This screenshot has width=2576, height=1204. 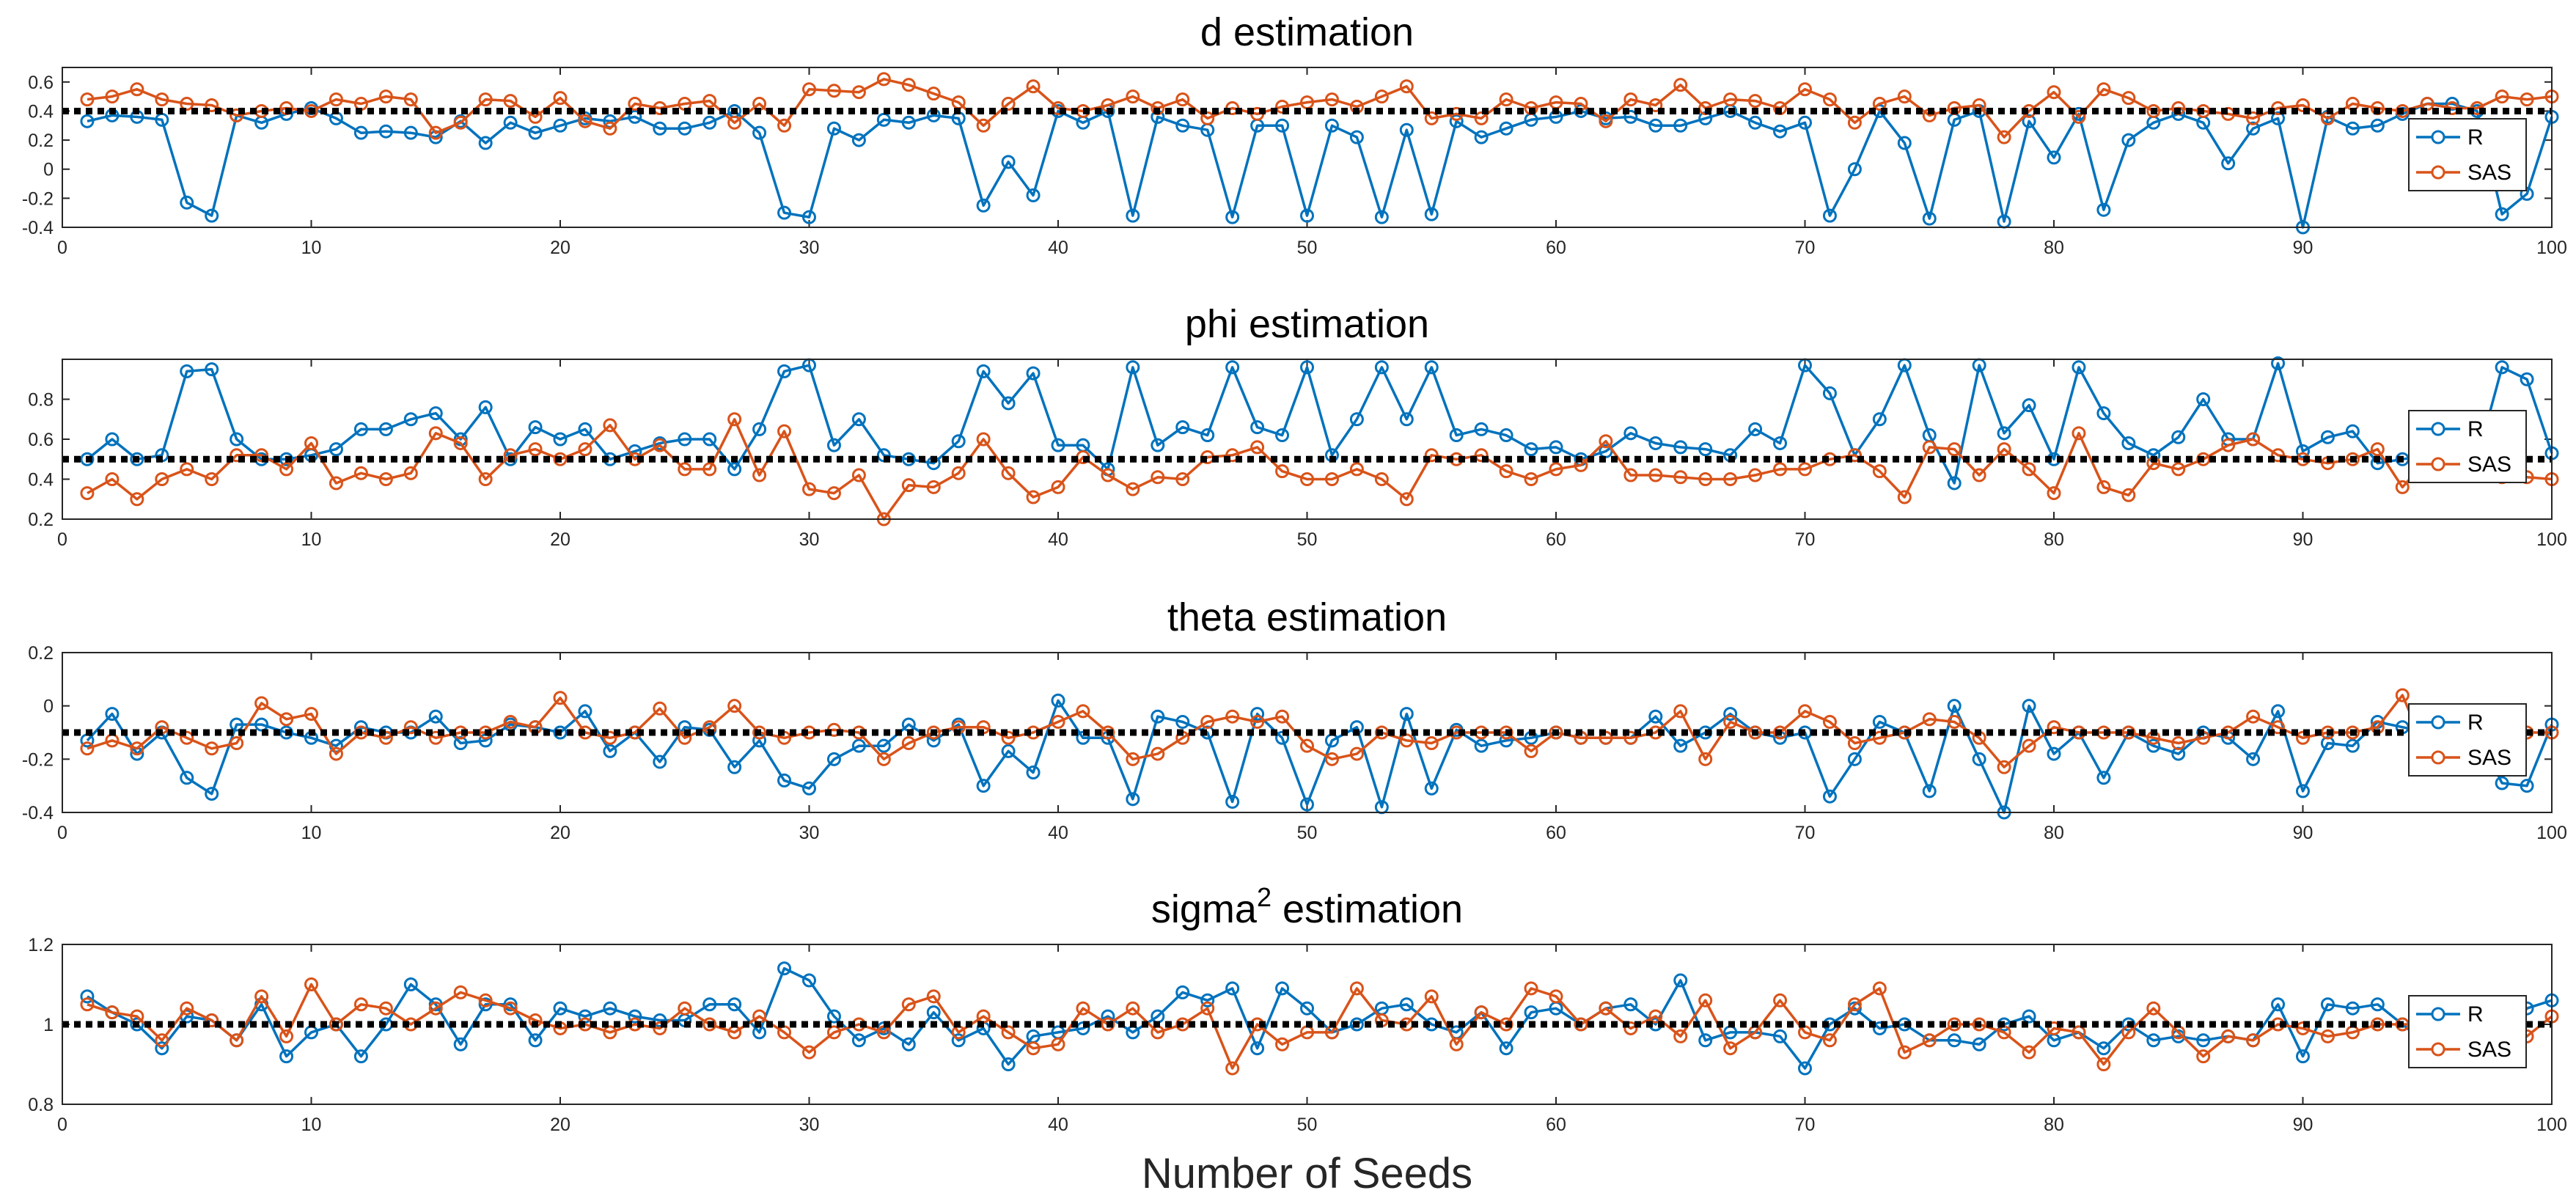 I want to click on x-tick-label: 80, so click(x=2054, y=833).